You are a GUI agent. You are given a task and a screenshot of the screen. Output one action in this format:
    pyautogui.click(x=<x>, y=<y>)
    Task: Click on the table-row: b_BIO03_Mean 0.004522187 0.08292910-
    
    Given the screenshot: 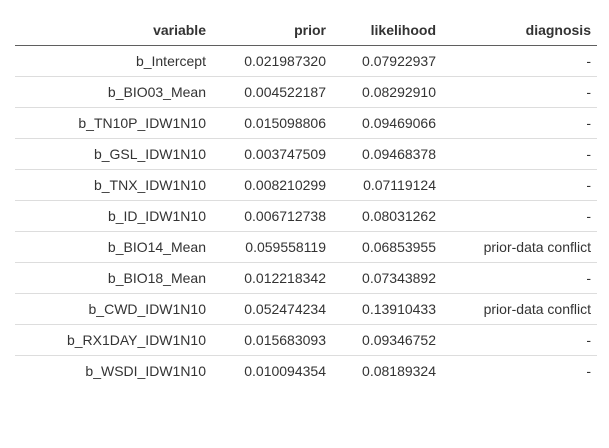 What is the action you would take?
    pyautogui.click(x=306, y=92)
    